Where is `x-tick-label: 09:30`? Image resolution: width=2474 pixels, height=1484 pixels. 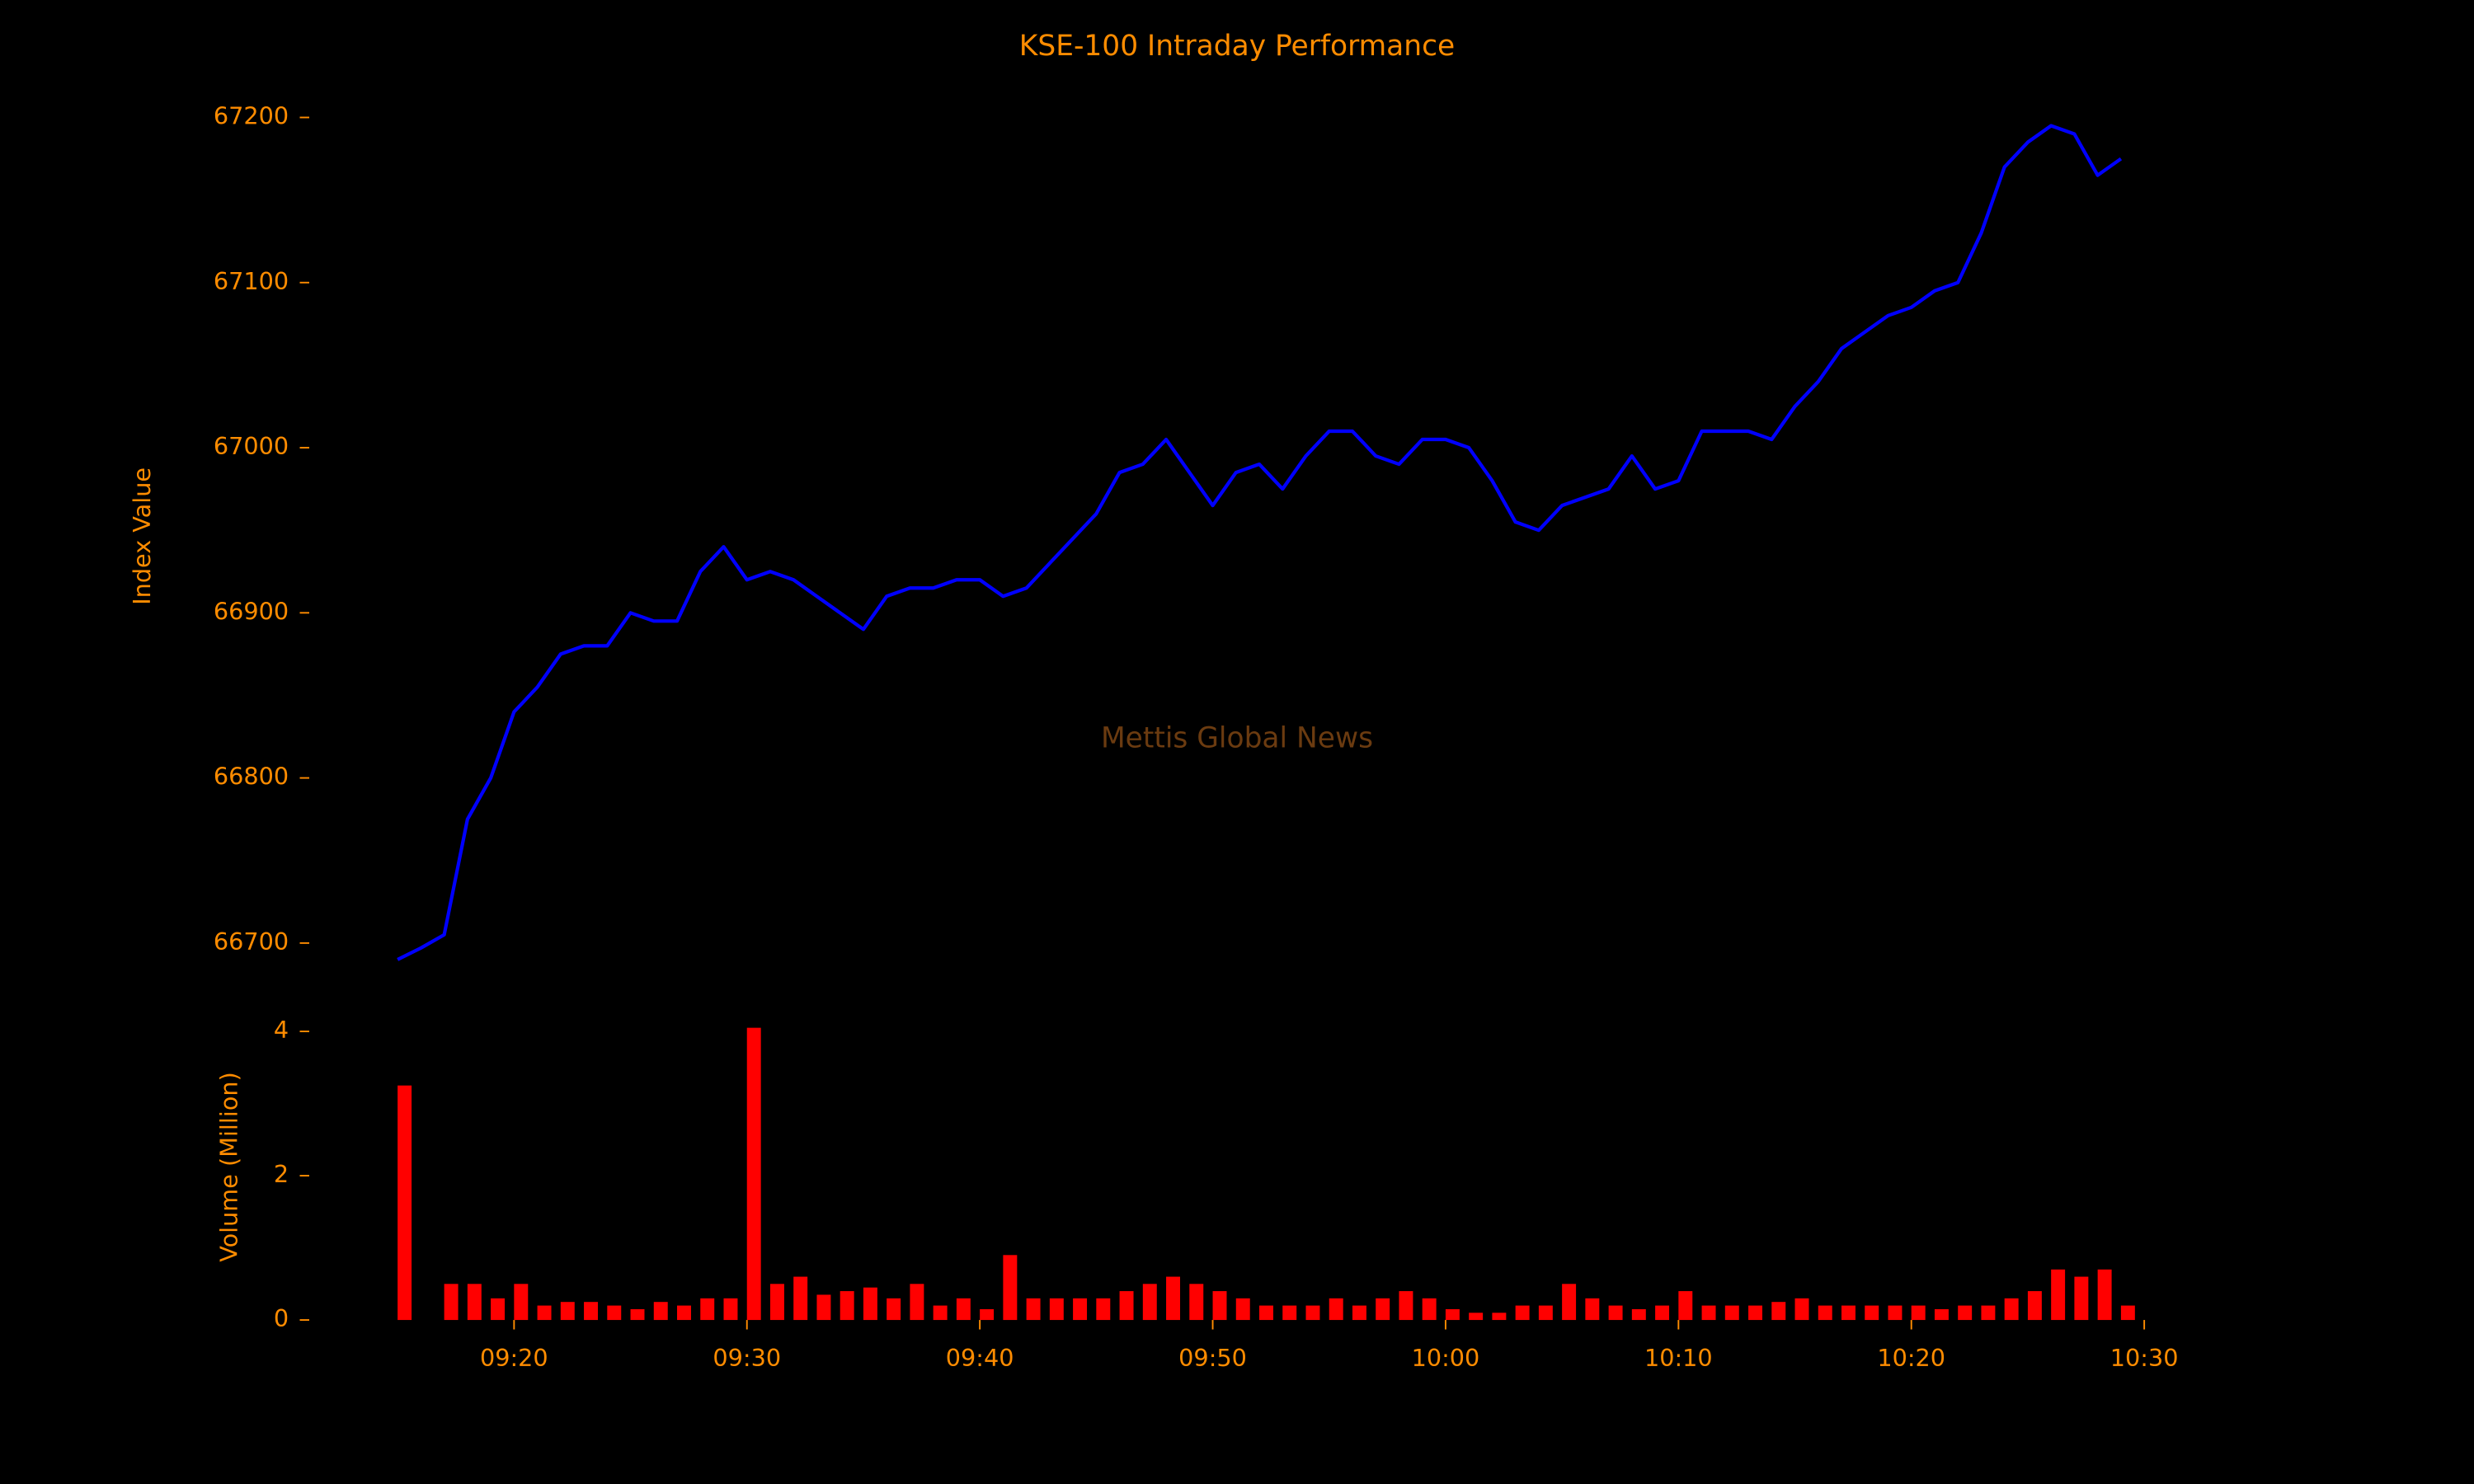 x-tick-label: 09:30 is located at coordinates (747, 1358).